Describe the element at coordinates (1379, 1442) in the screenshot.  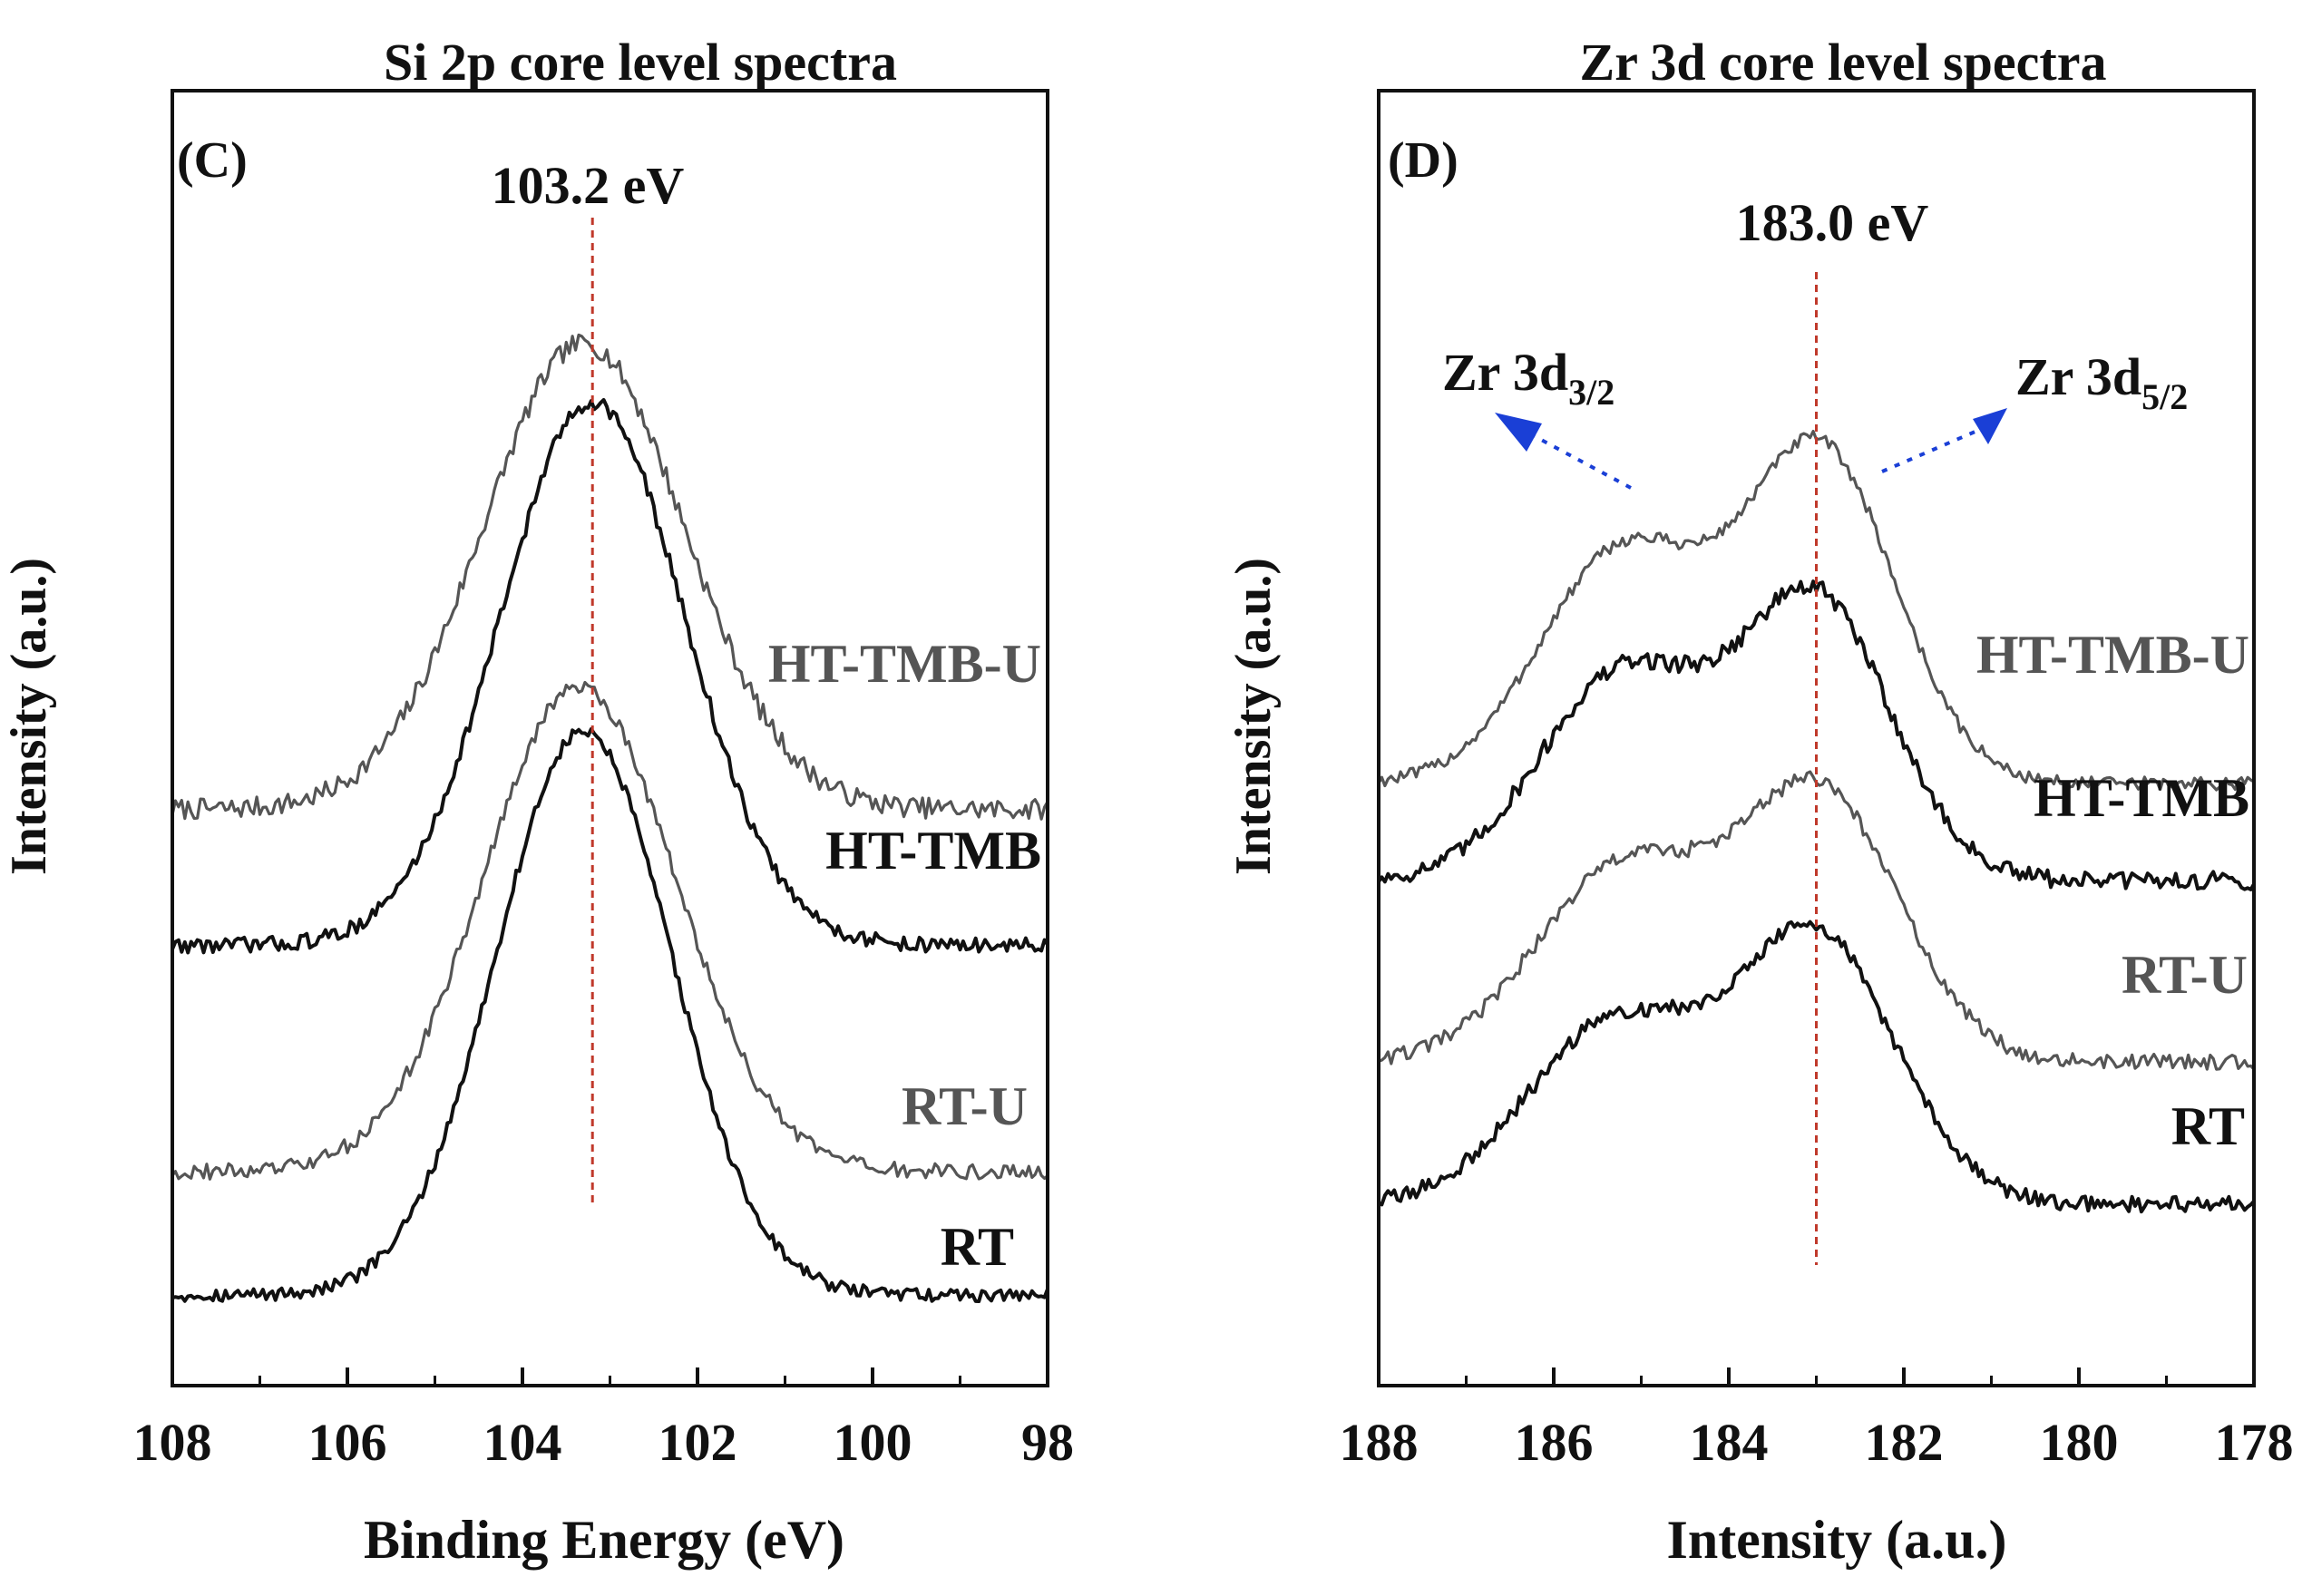
I see `x-tick-label: 188` at that location.